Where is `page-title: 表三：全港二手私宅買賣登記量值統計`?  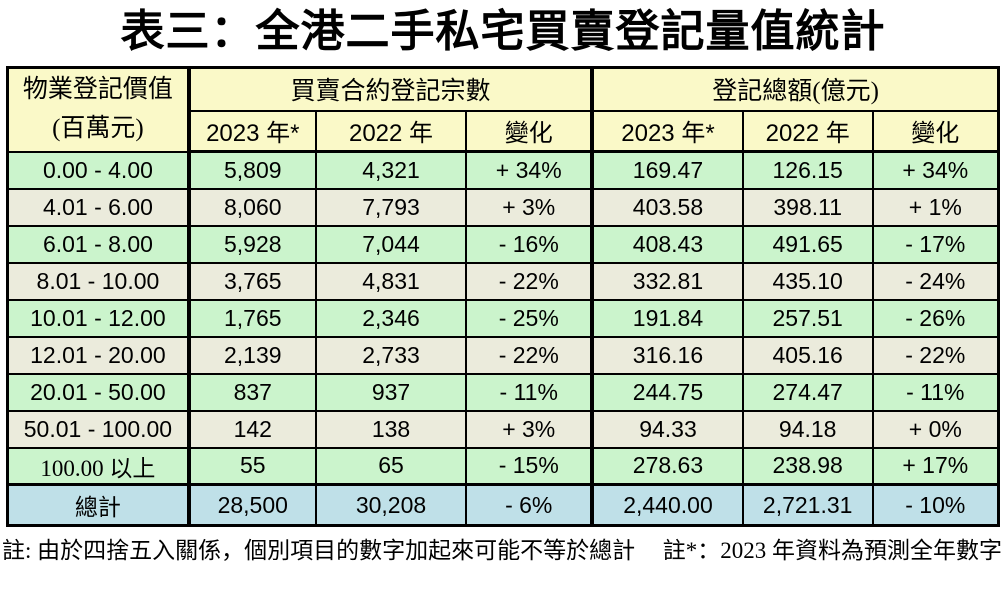 page-title: 表三：全港二手私宅買賣登記量值統計 is located at coordinates (503, 31).